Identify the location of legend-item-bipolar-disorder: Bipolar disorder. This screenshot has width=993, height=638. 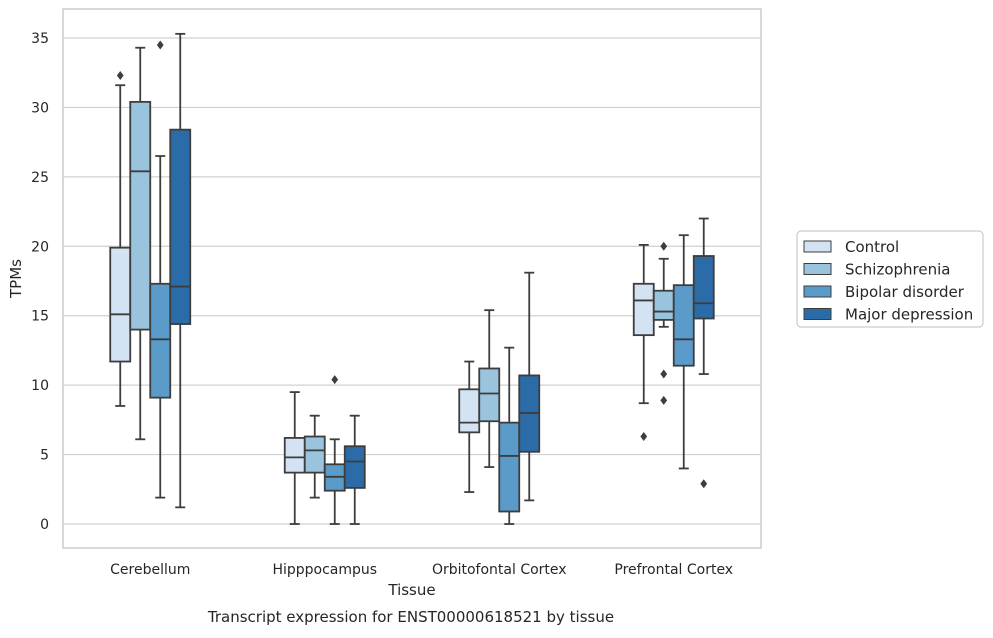
(884, 292).